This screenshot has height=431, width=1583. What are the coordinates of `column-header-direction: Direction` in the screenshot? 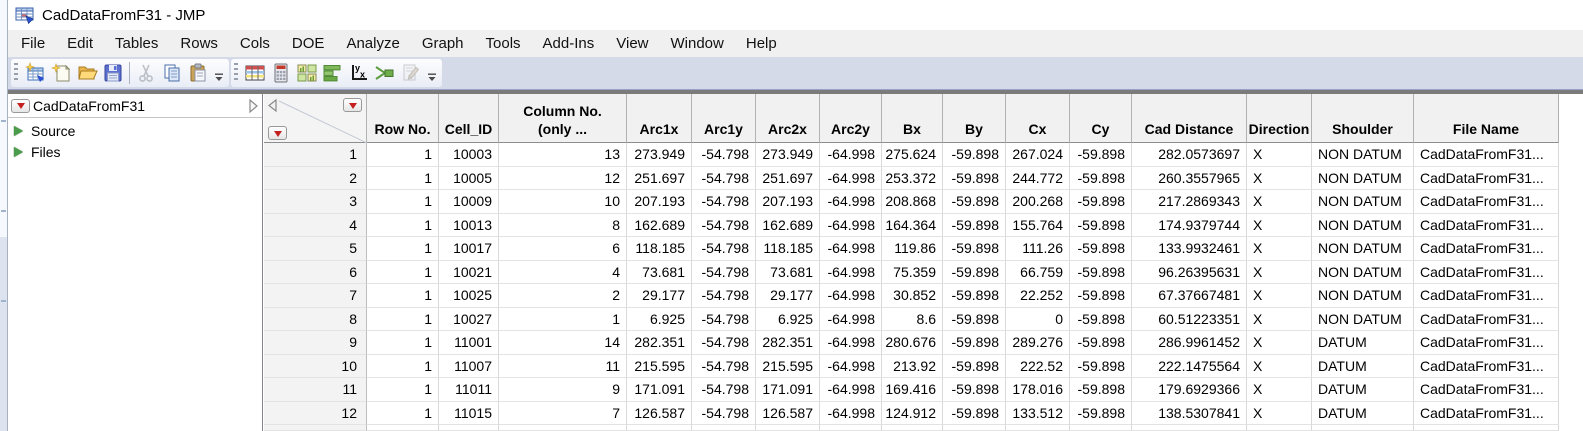 It's located at (1279, 118).